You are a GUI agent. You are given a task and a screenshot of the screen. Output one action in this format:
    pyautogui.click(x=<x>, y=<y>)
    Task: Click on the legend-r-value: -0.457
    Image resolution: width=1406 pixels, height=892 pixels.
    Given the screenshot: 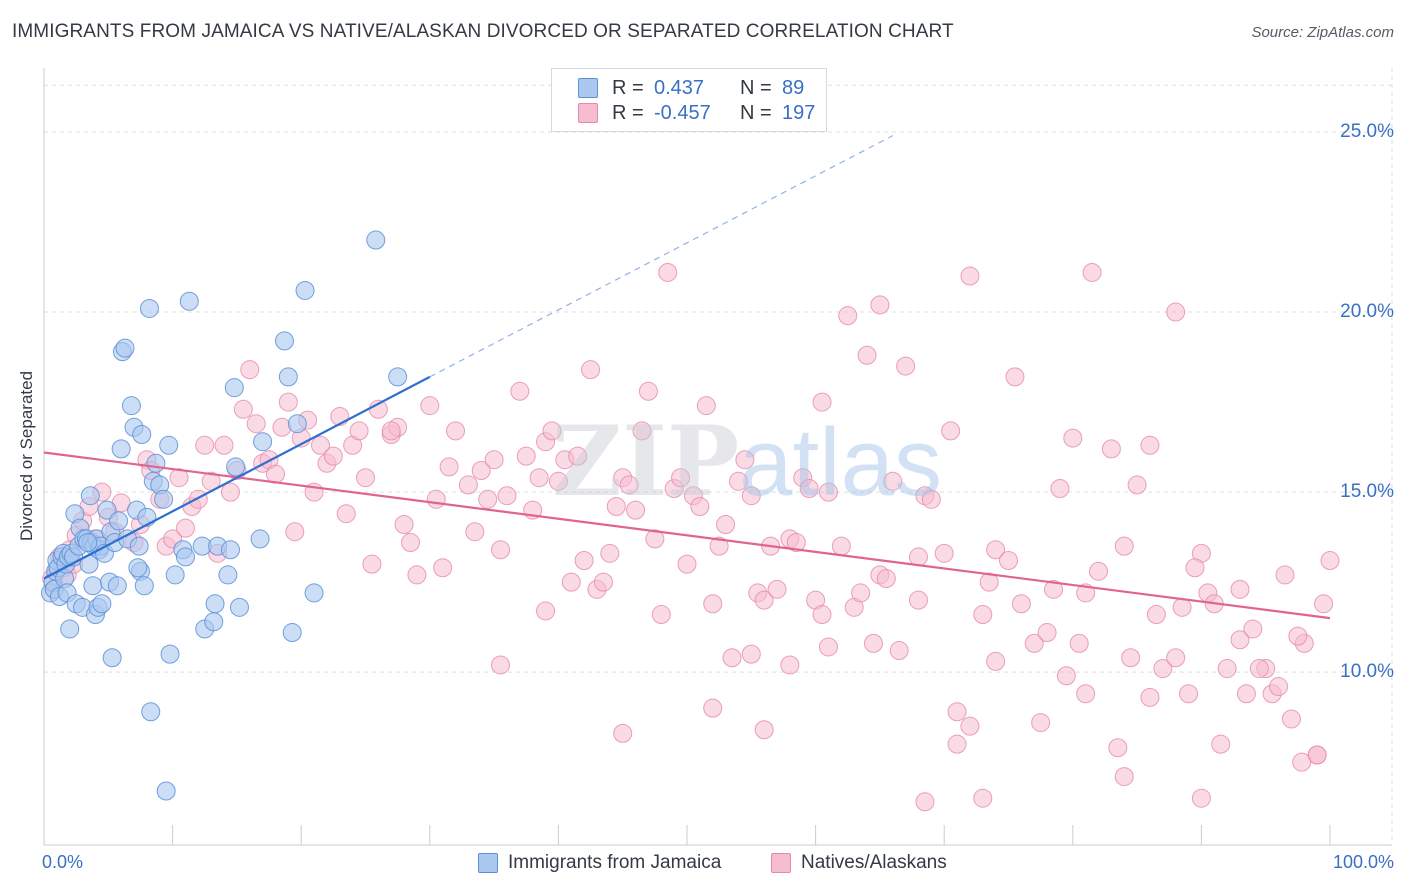 What is the action you would take?
    pyautogui.click(x=682, y=112)
    